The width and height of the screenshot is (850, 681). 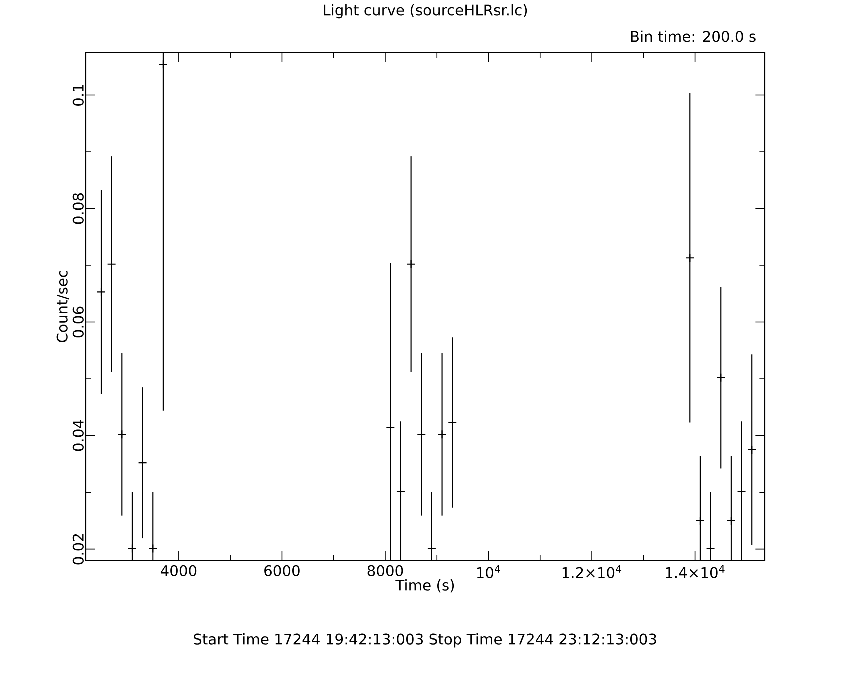 I want to click on y-tick-label: 0.06, so click(x=78, y=322).